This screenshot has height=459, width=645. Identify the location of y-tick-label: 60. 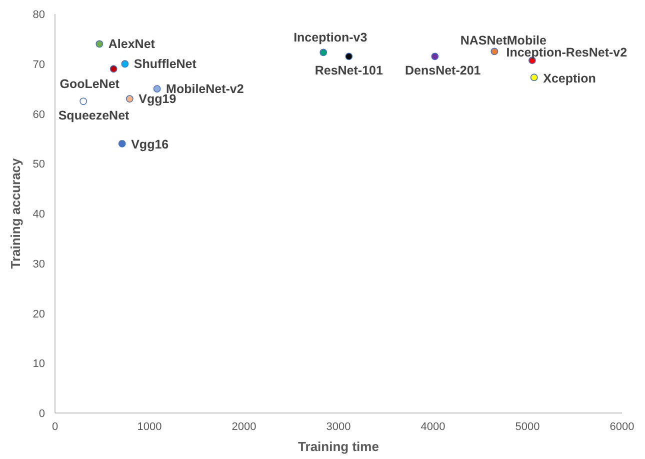
(38, 114).